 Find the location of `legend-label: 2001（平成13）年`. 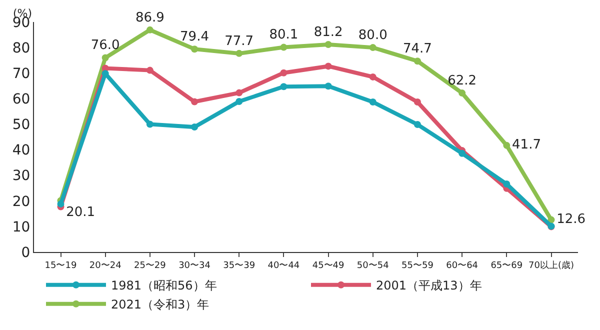

legend-label: 2001（平成13）年 is located at coordinates (429, 285).